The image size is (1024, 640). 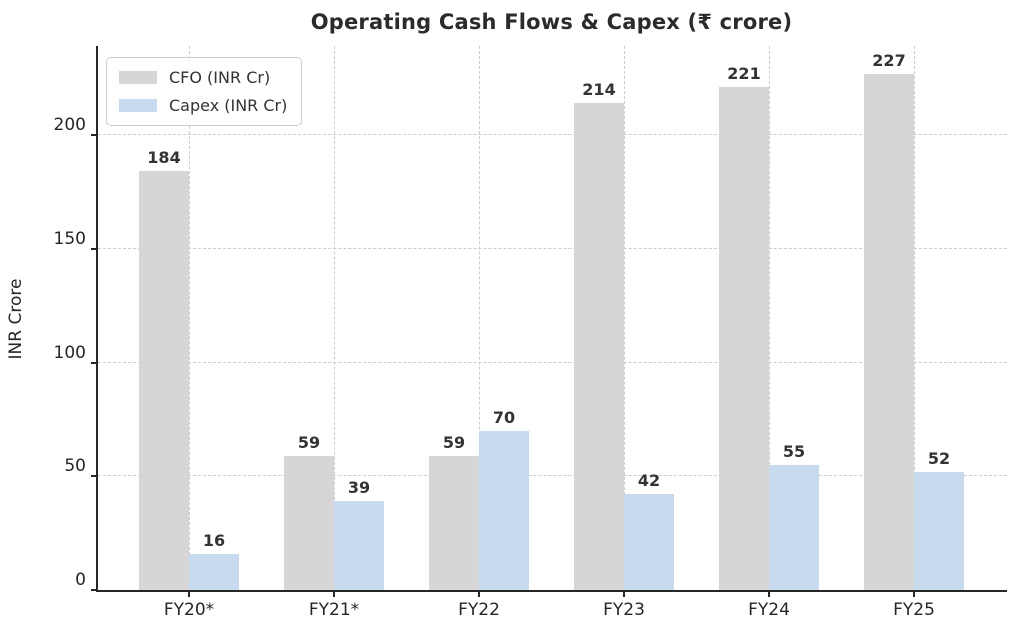 I want to click on x-tick-label: FY21*, so click(x=334, y=610).